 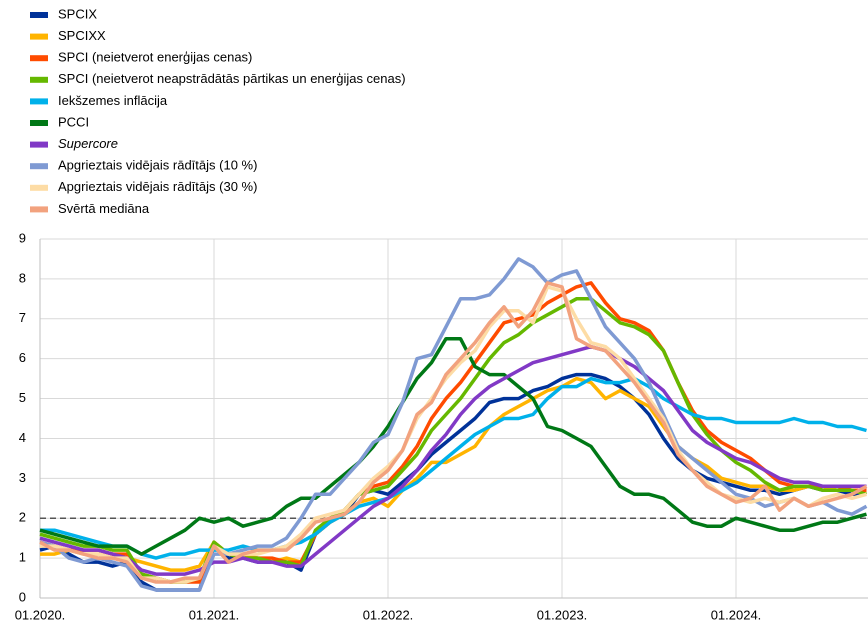 What do you see at coordinates (157, 165) in the screenshot?
I see `legend-label: Apgrieztais vidējais rādītājs (10 %)` at bounding box center [157, 165].